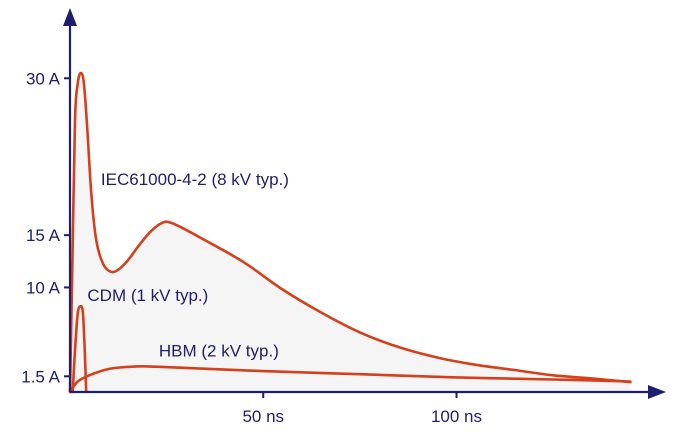  I want to click on y-tick-label: 1.5 A, so click(40, 376).